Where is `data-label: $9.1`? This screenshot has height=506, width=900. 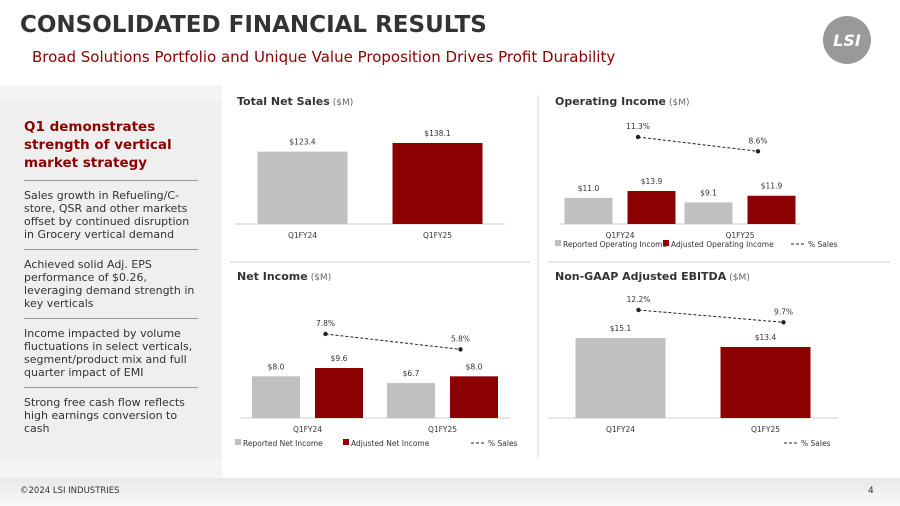 data-label: $9.1 is located at coordinates (708, 192).